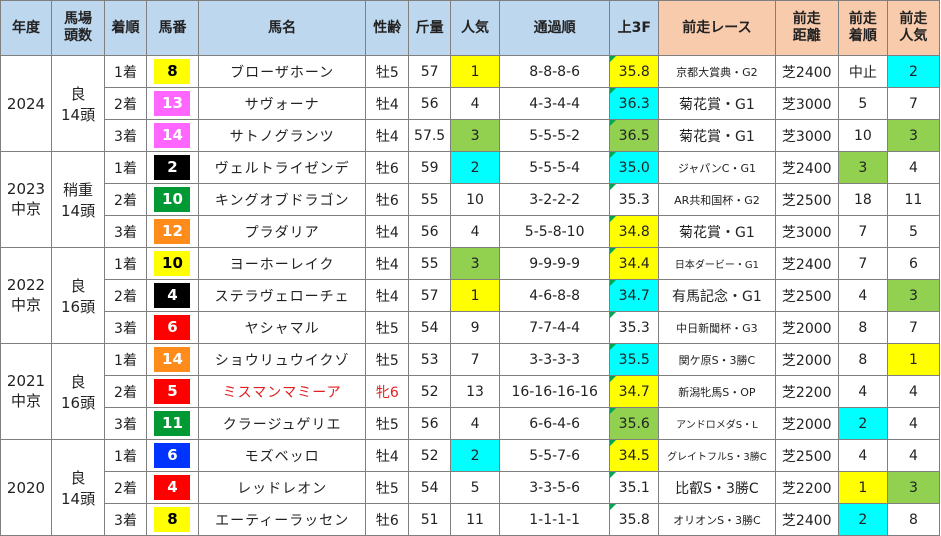 This screenshot has height=536, width=941. What do you see at coordinates (555, 327) in the screenshot?
I see `passing-order: 7-7-4-4` at bounding box center [555, 327].